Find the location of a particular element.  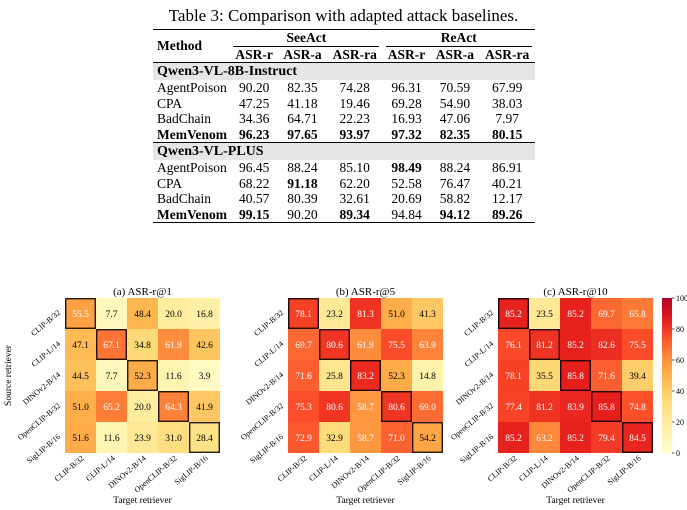

metric-header: ASR-r is located at coordinates (406, 54).